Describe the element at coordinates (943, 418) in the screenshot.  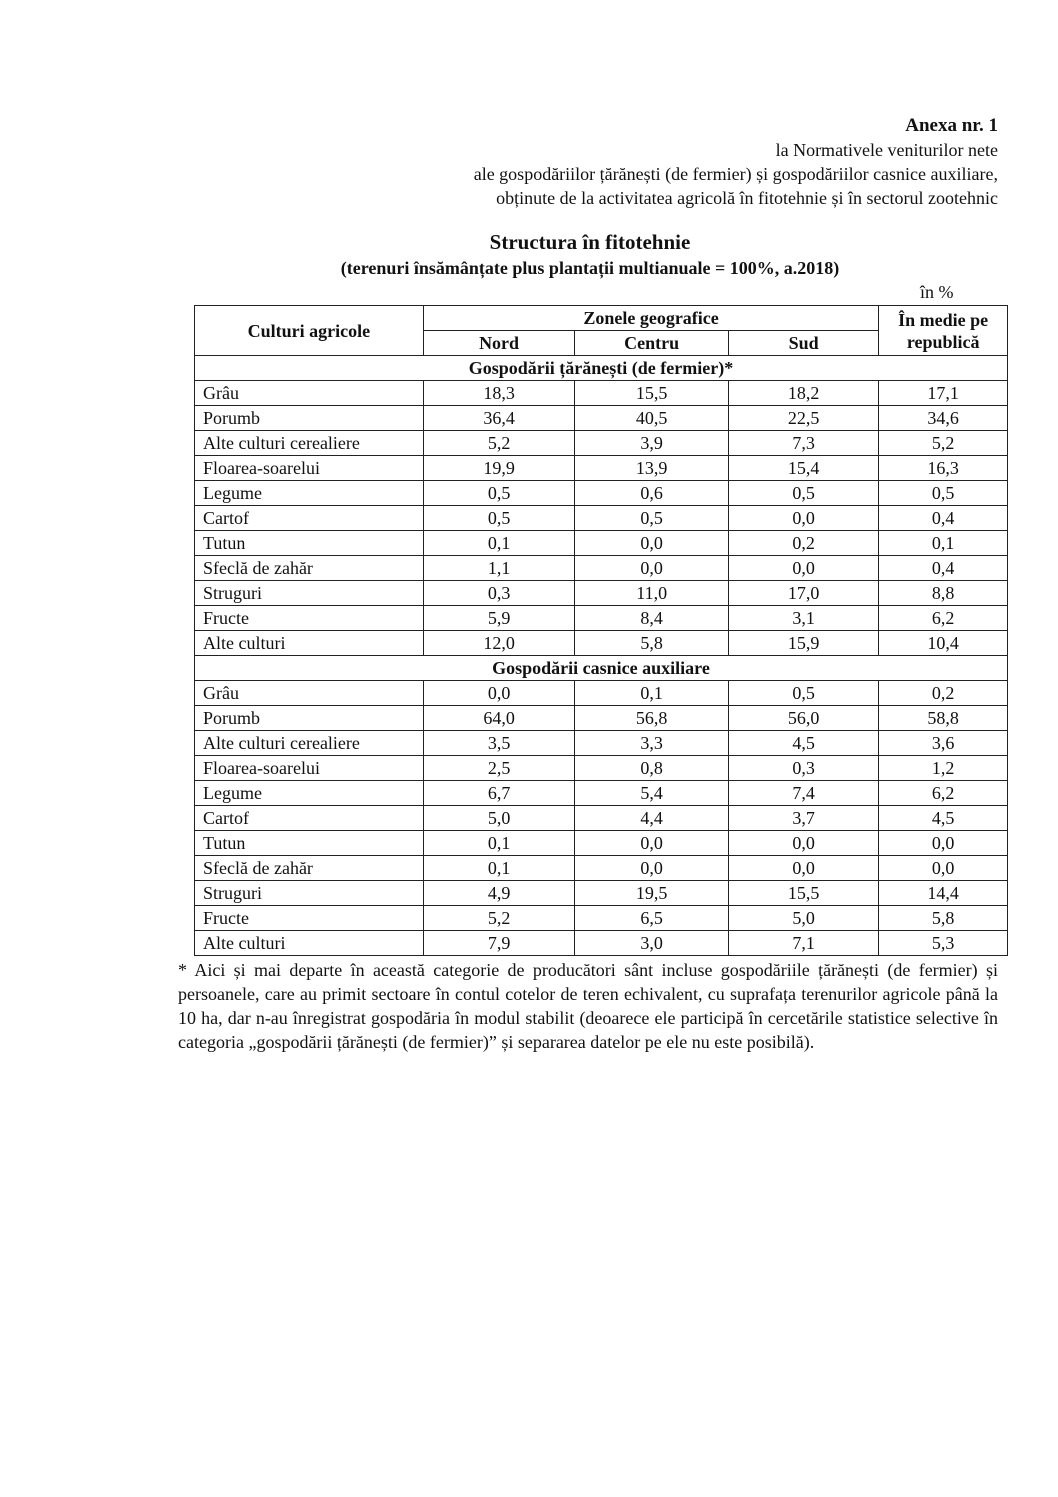
I see `republic-cell: 34,6` at that location.